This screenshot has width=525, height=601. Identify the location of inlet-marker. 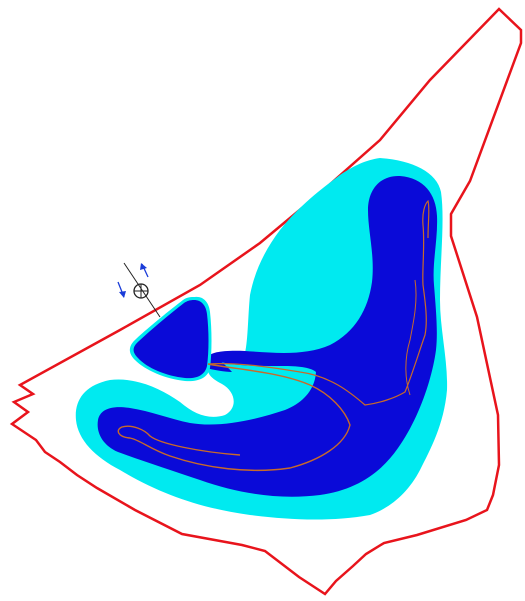
(139, 290).